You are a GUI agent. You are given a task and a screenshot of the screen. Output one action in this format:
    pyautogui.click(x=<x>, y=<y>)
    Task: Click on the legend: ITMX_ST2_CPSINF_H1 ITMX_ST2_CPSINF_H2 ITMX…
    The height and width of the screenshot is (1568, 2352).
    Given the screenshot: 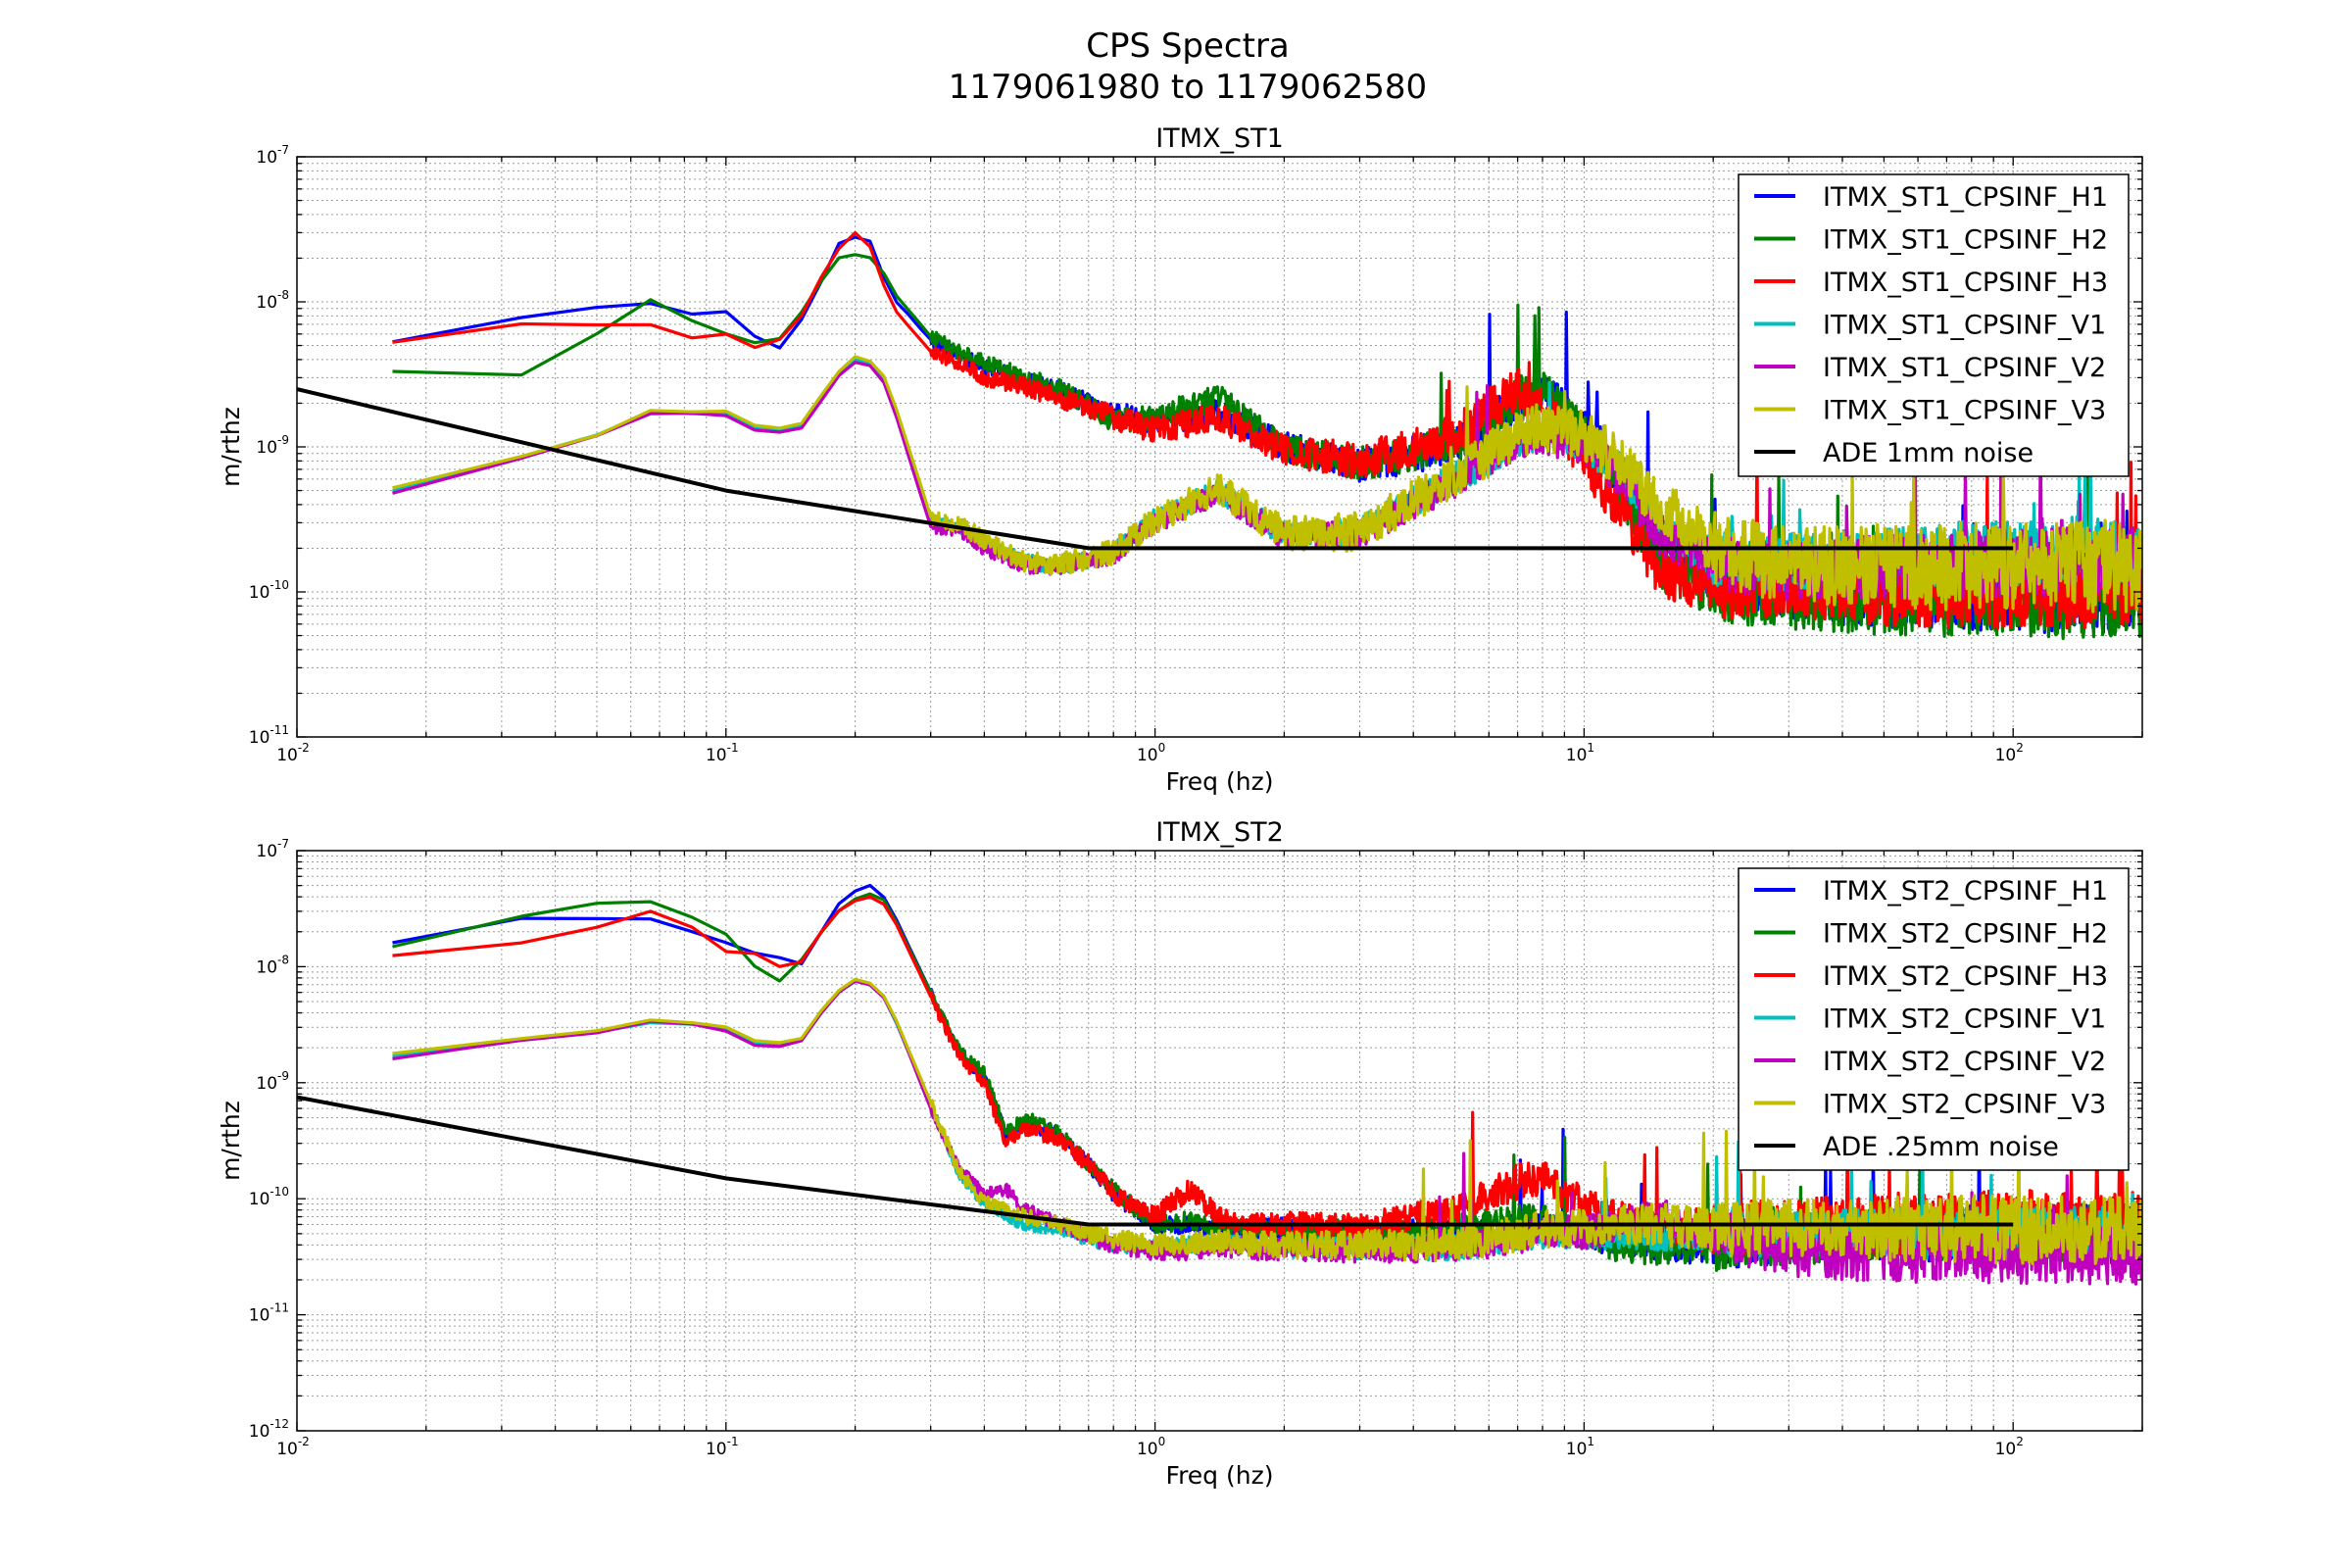 What is the action you would take?
    pyautogui.click(x=1934, y=1019)
    